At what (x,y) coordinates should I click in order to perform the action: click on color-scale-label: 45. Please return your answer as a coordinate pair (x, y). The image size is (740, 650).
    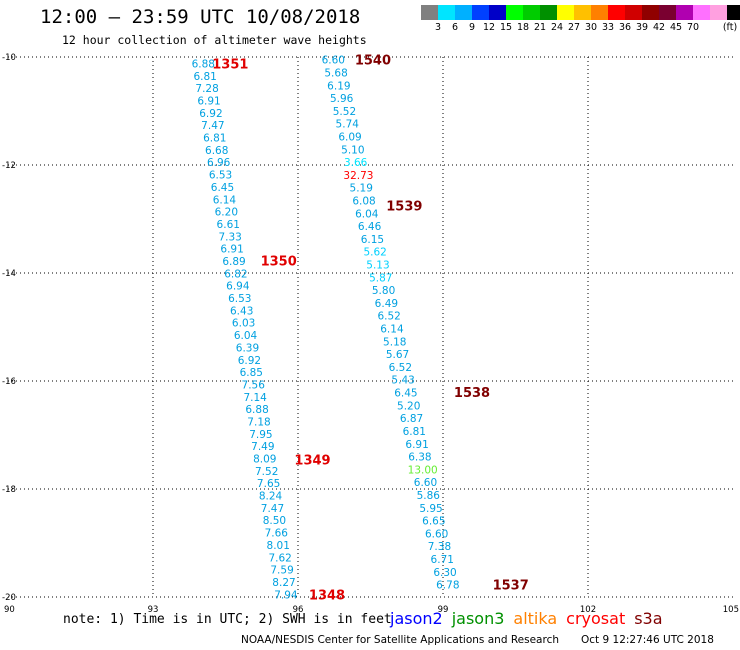
    Looking at the image, I should click on (676, 27).